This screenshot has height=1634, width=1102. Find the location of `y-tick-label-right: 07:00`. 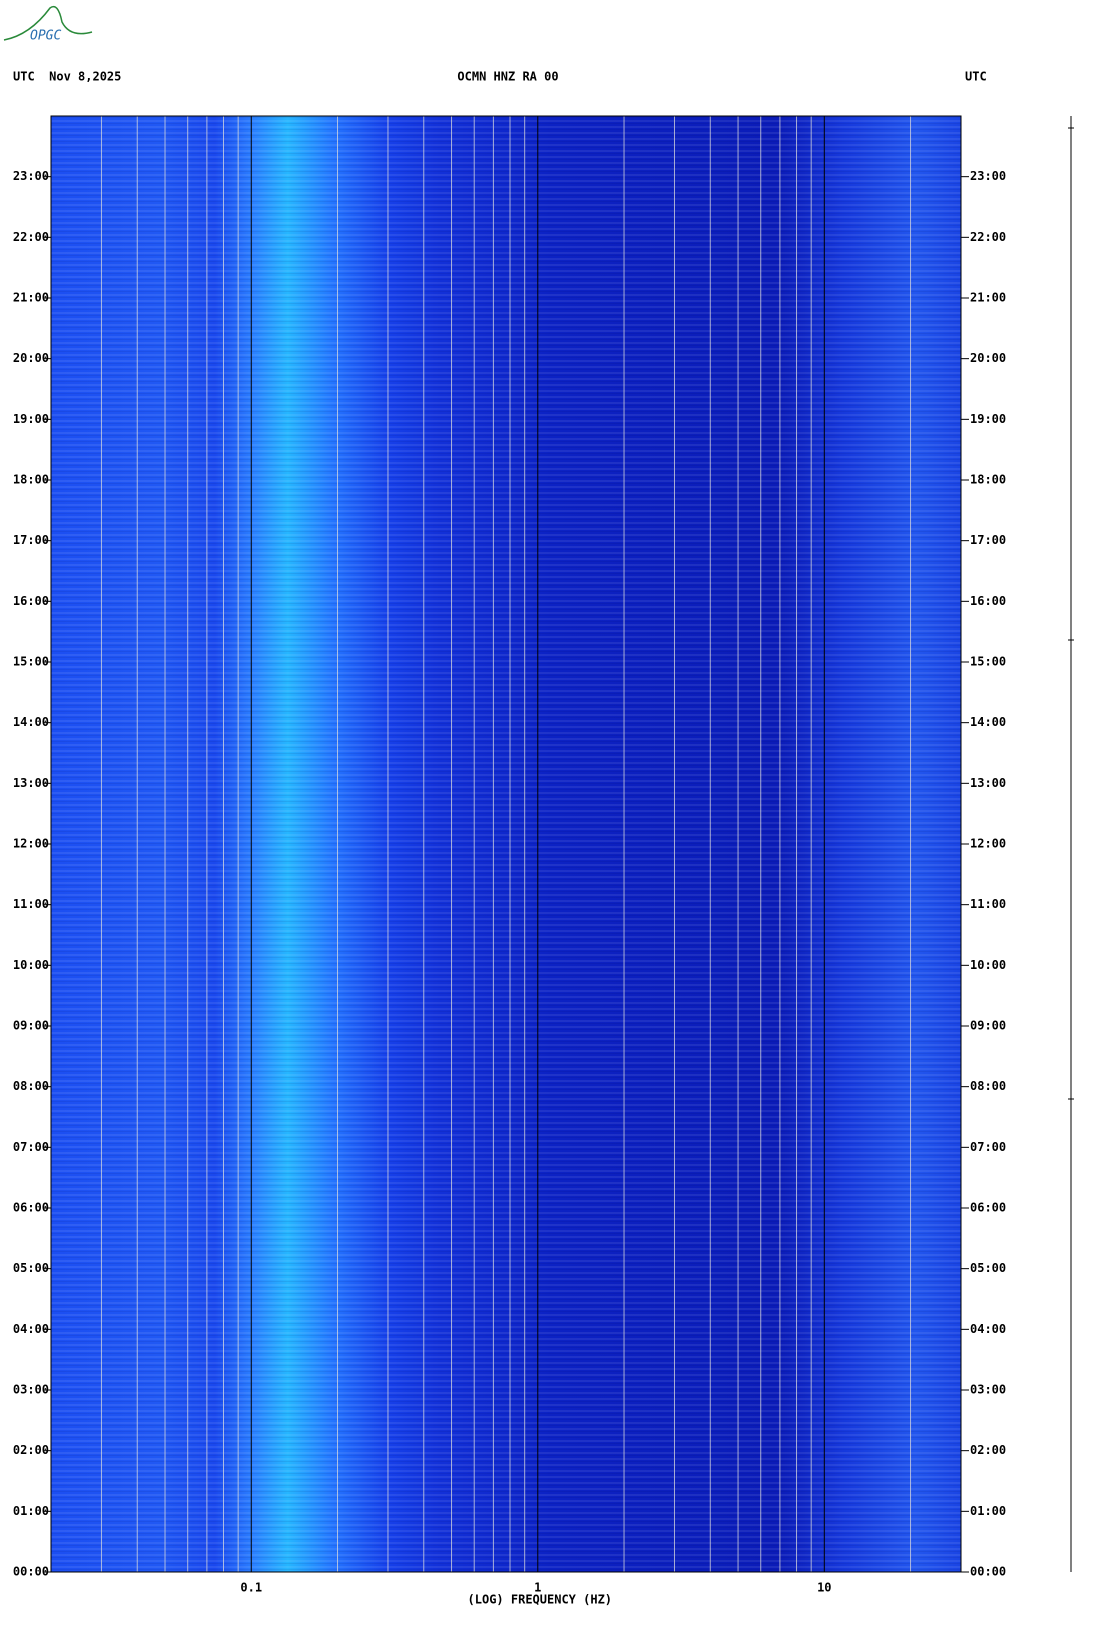

y-tick-label-right: 07:00 is located at coordinates (988, 1147).